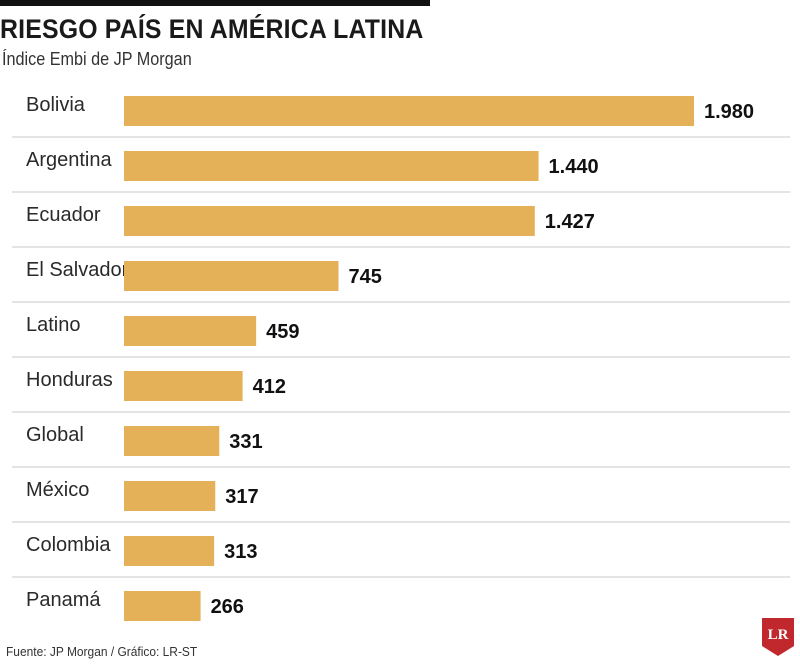  I want to click on value-label: 317, so click(241, 497).